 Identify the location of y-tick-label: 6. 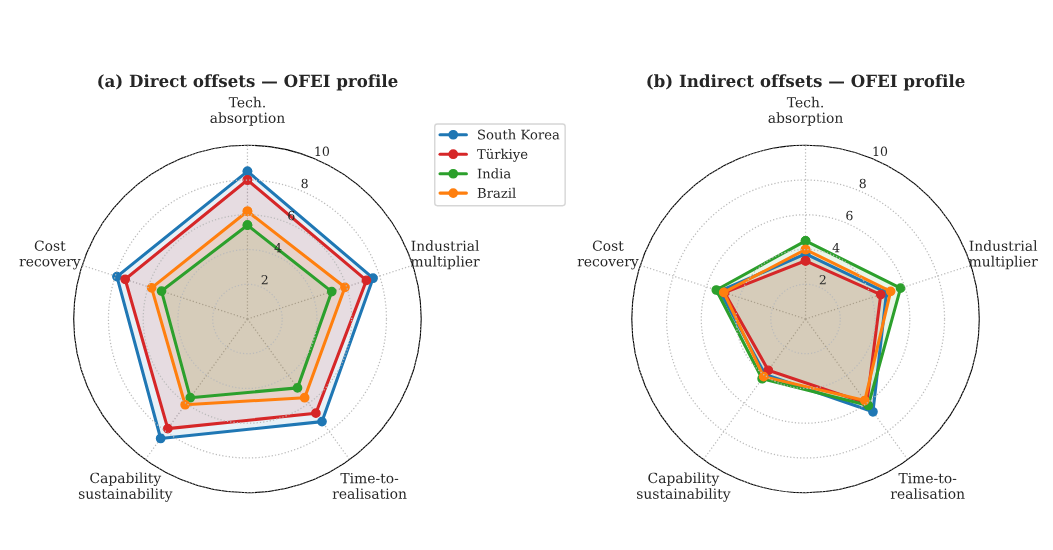
(849, 215).